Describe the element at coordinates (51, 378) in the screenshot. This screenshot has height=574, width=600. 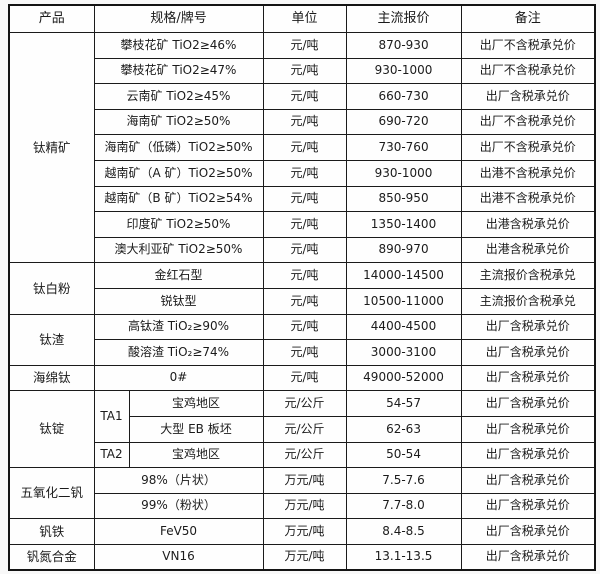
I see `product-cell: 海绵钛` at that location.